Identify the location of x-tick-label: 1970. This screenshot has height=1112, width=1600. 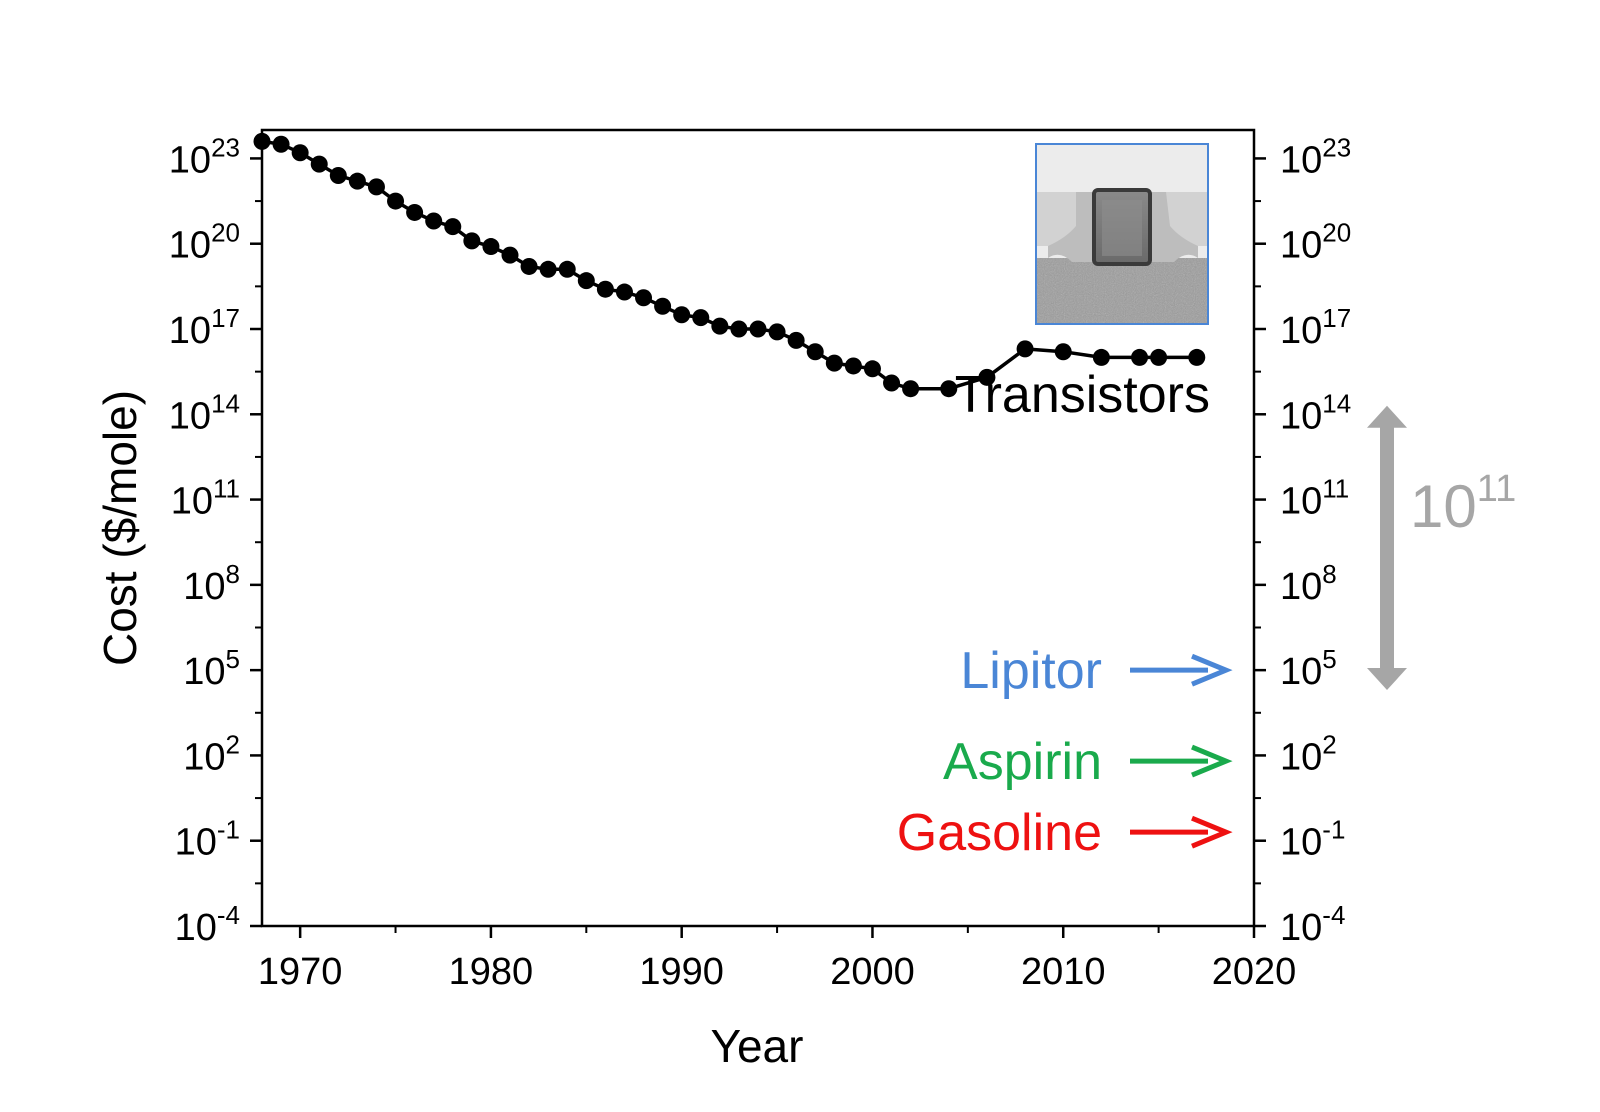
(300, 972).